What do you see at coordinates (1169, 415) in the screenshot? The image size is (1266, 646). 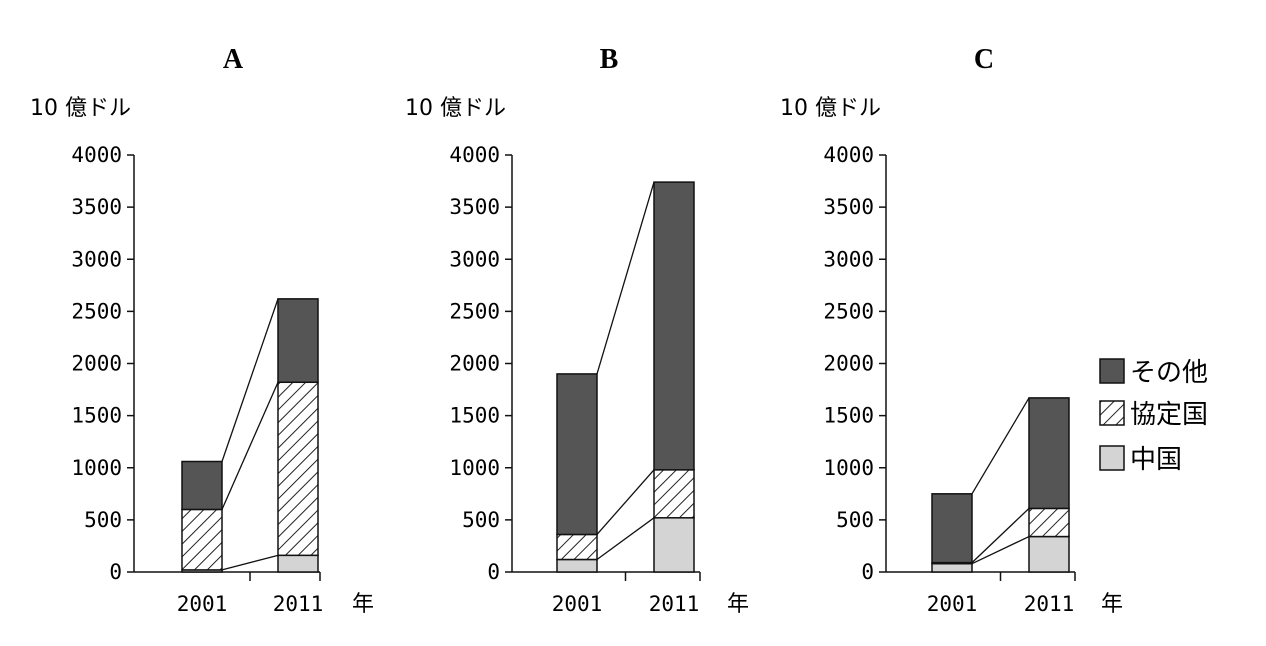 I see `legend-label-agreement: 協定国` at bounding box center [1169, 415].